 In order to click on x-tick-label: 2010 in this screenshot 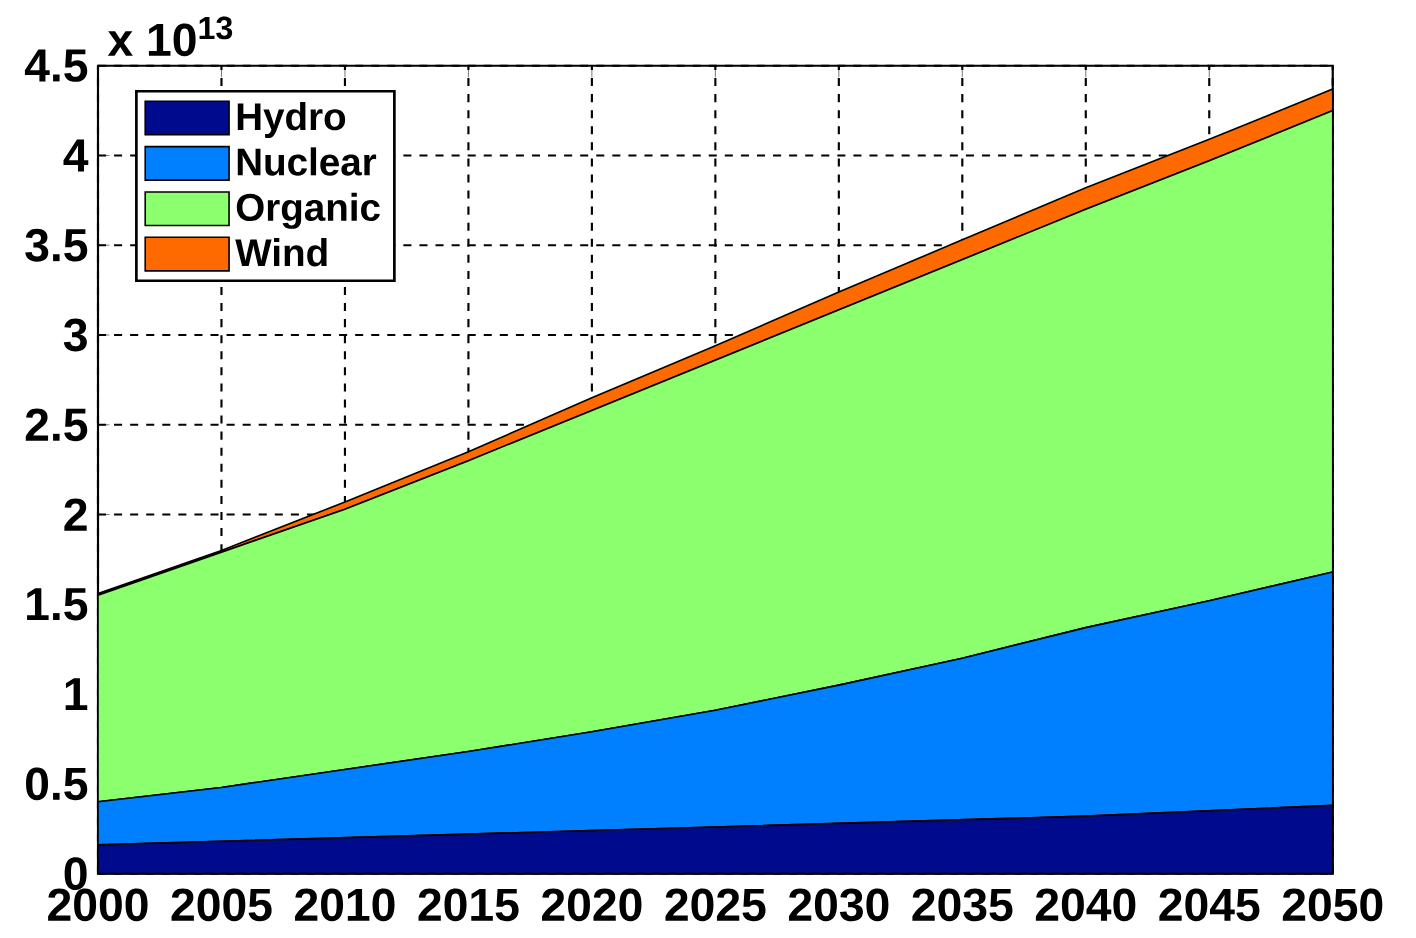, I will do `click(345, 905)`.